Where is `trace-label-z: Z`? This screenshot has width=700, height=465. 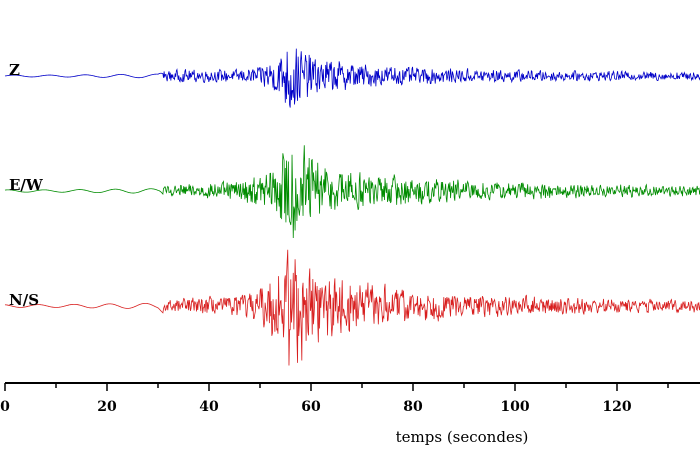
trace-label-z: Z is located at coordinates (14, 70).